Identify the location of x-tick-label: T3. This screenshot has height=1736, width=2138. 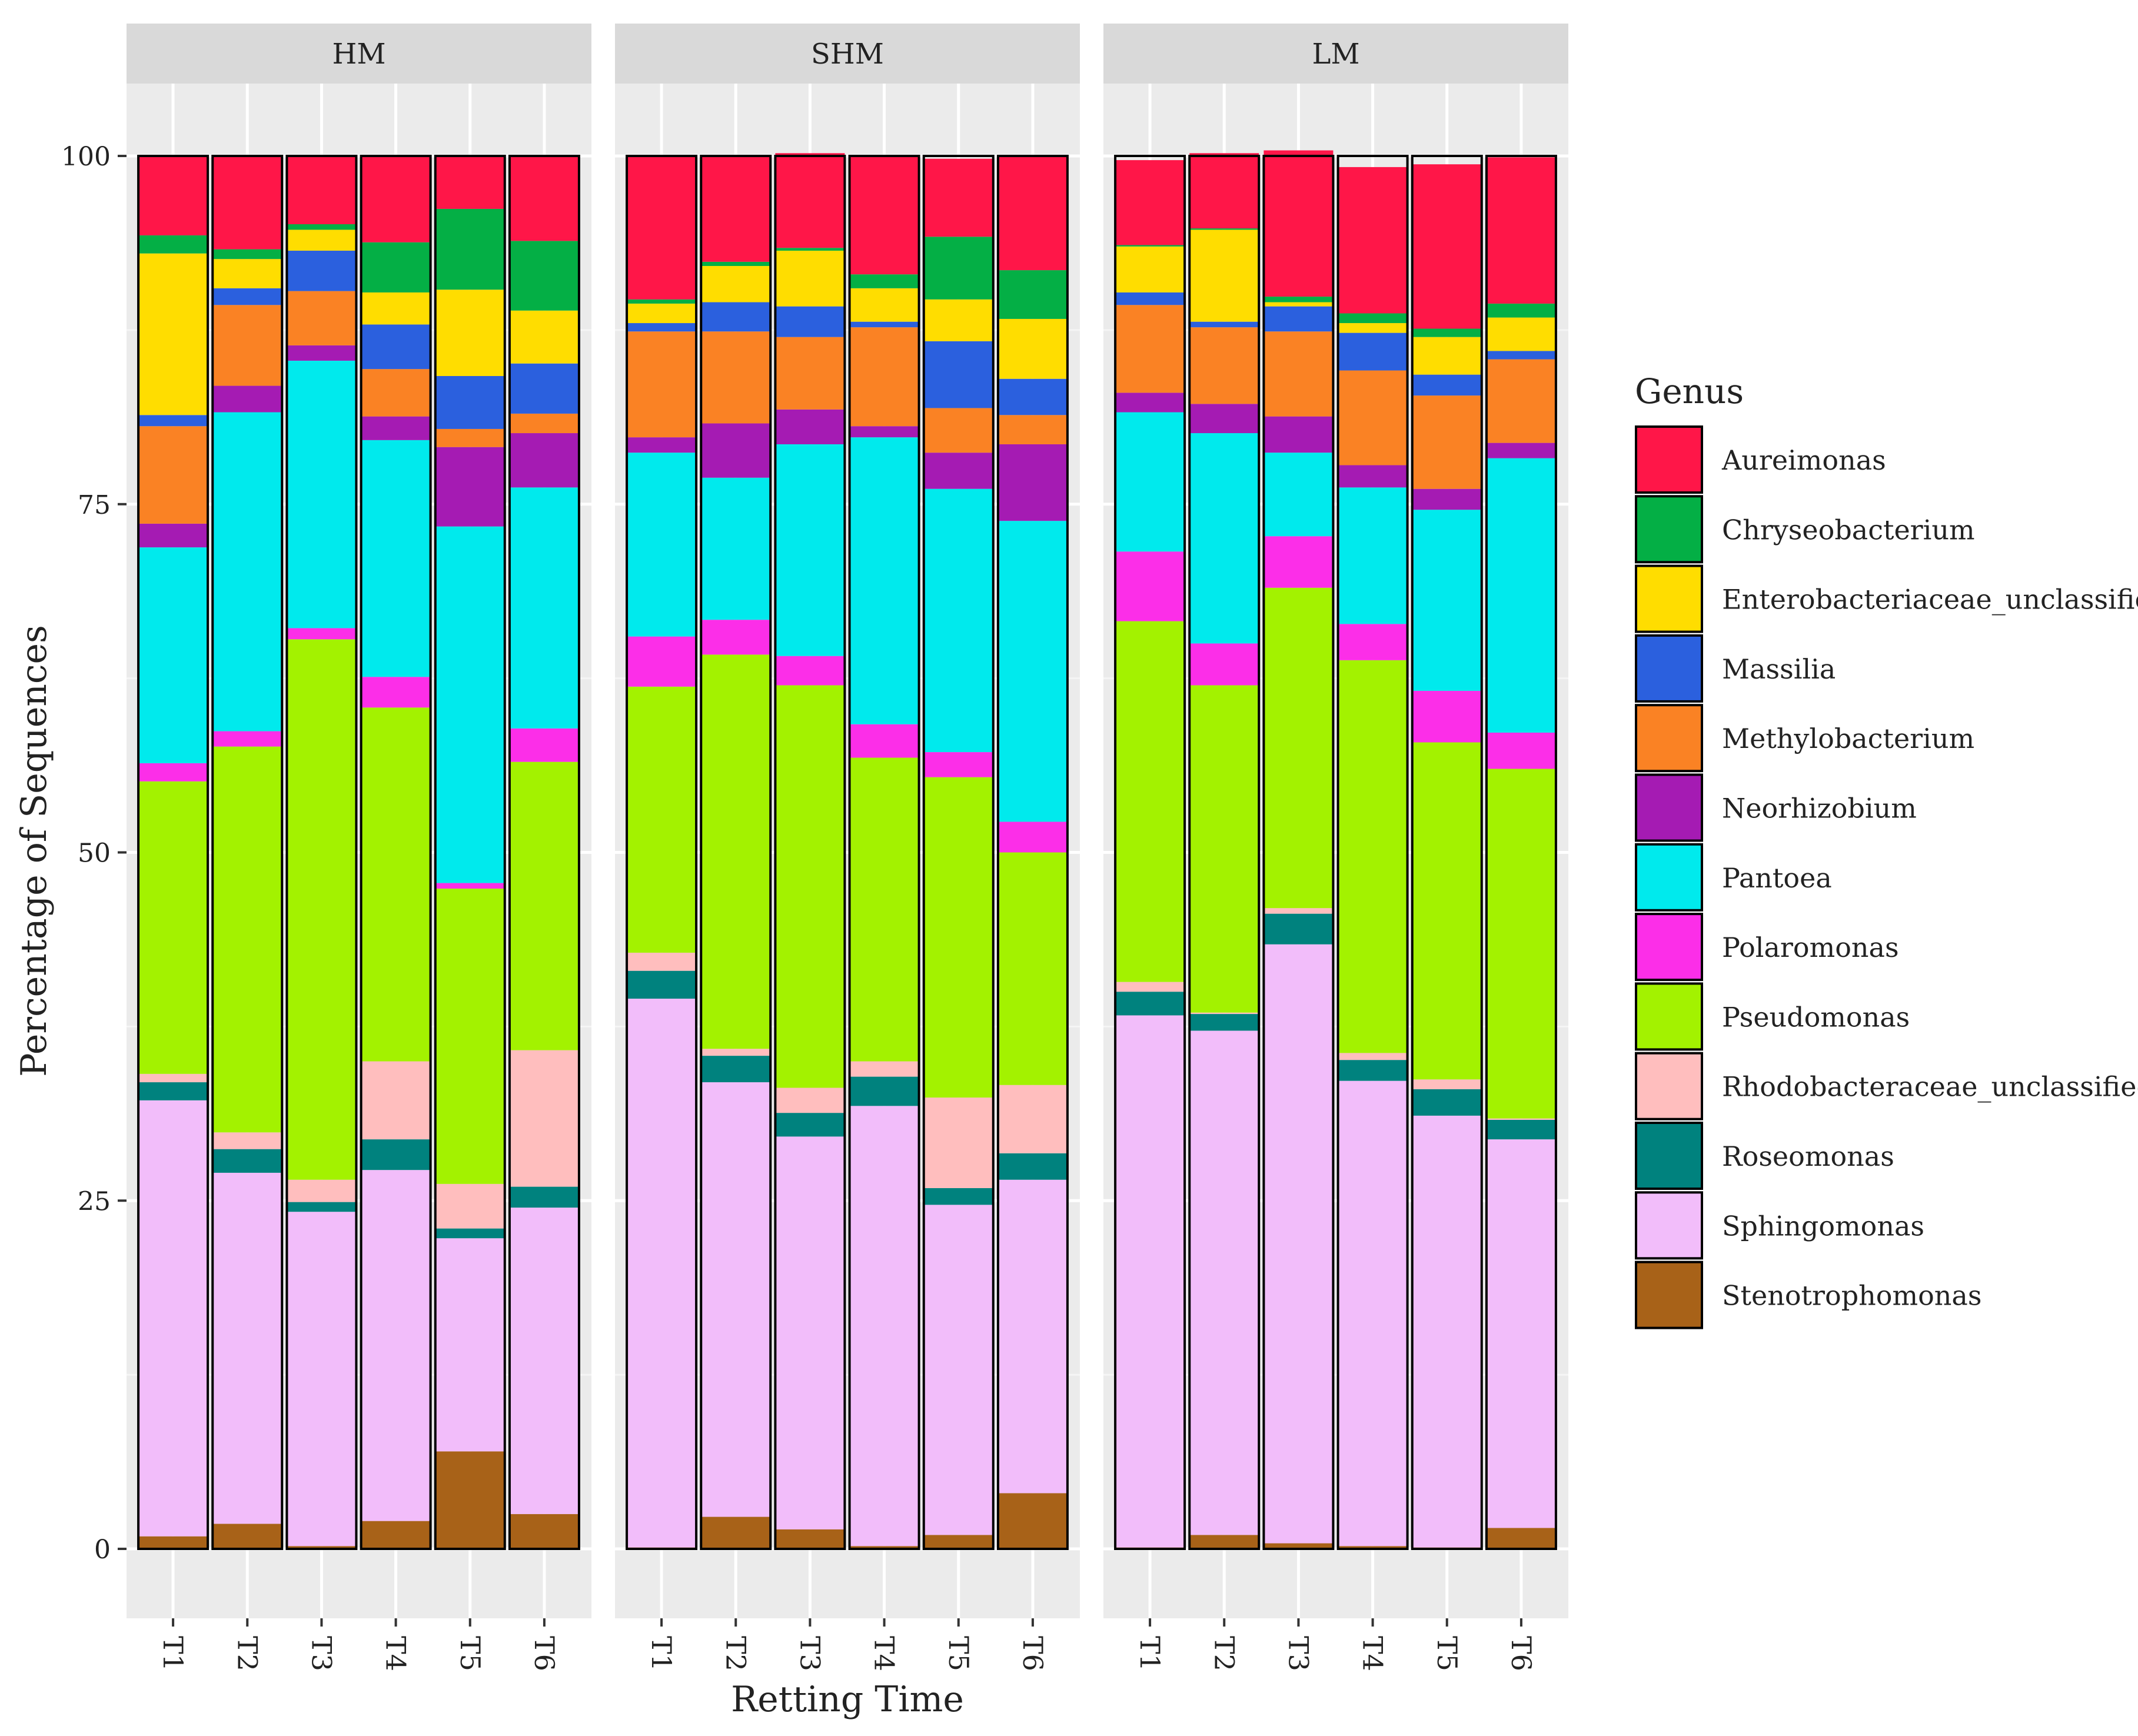
(810, 1654).